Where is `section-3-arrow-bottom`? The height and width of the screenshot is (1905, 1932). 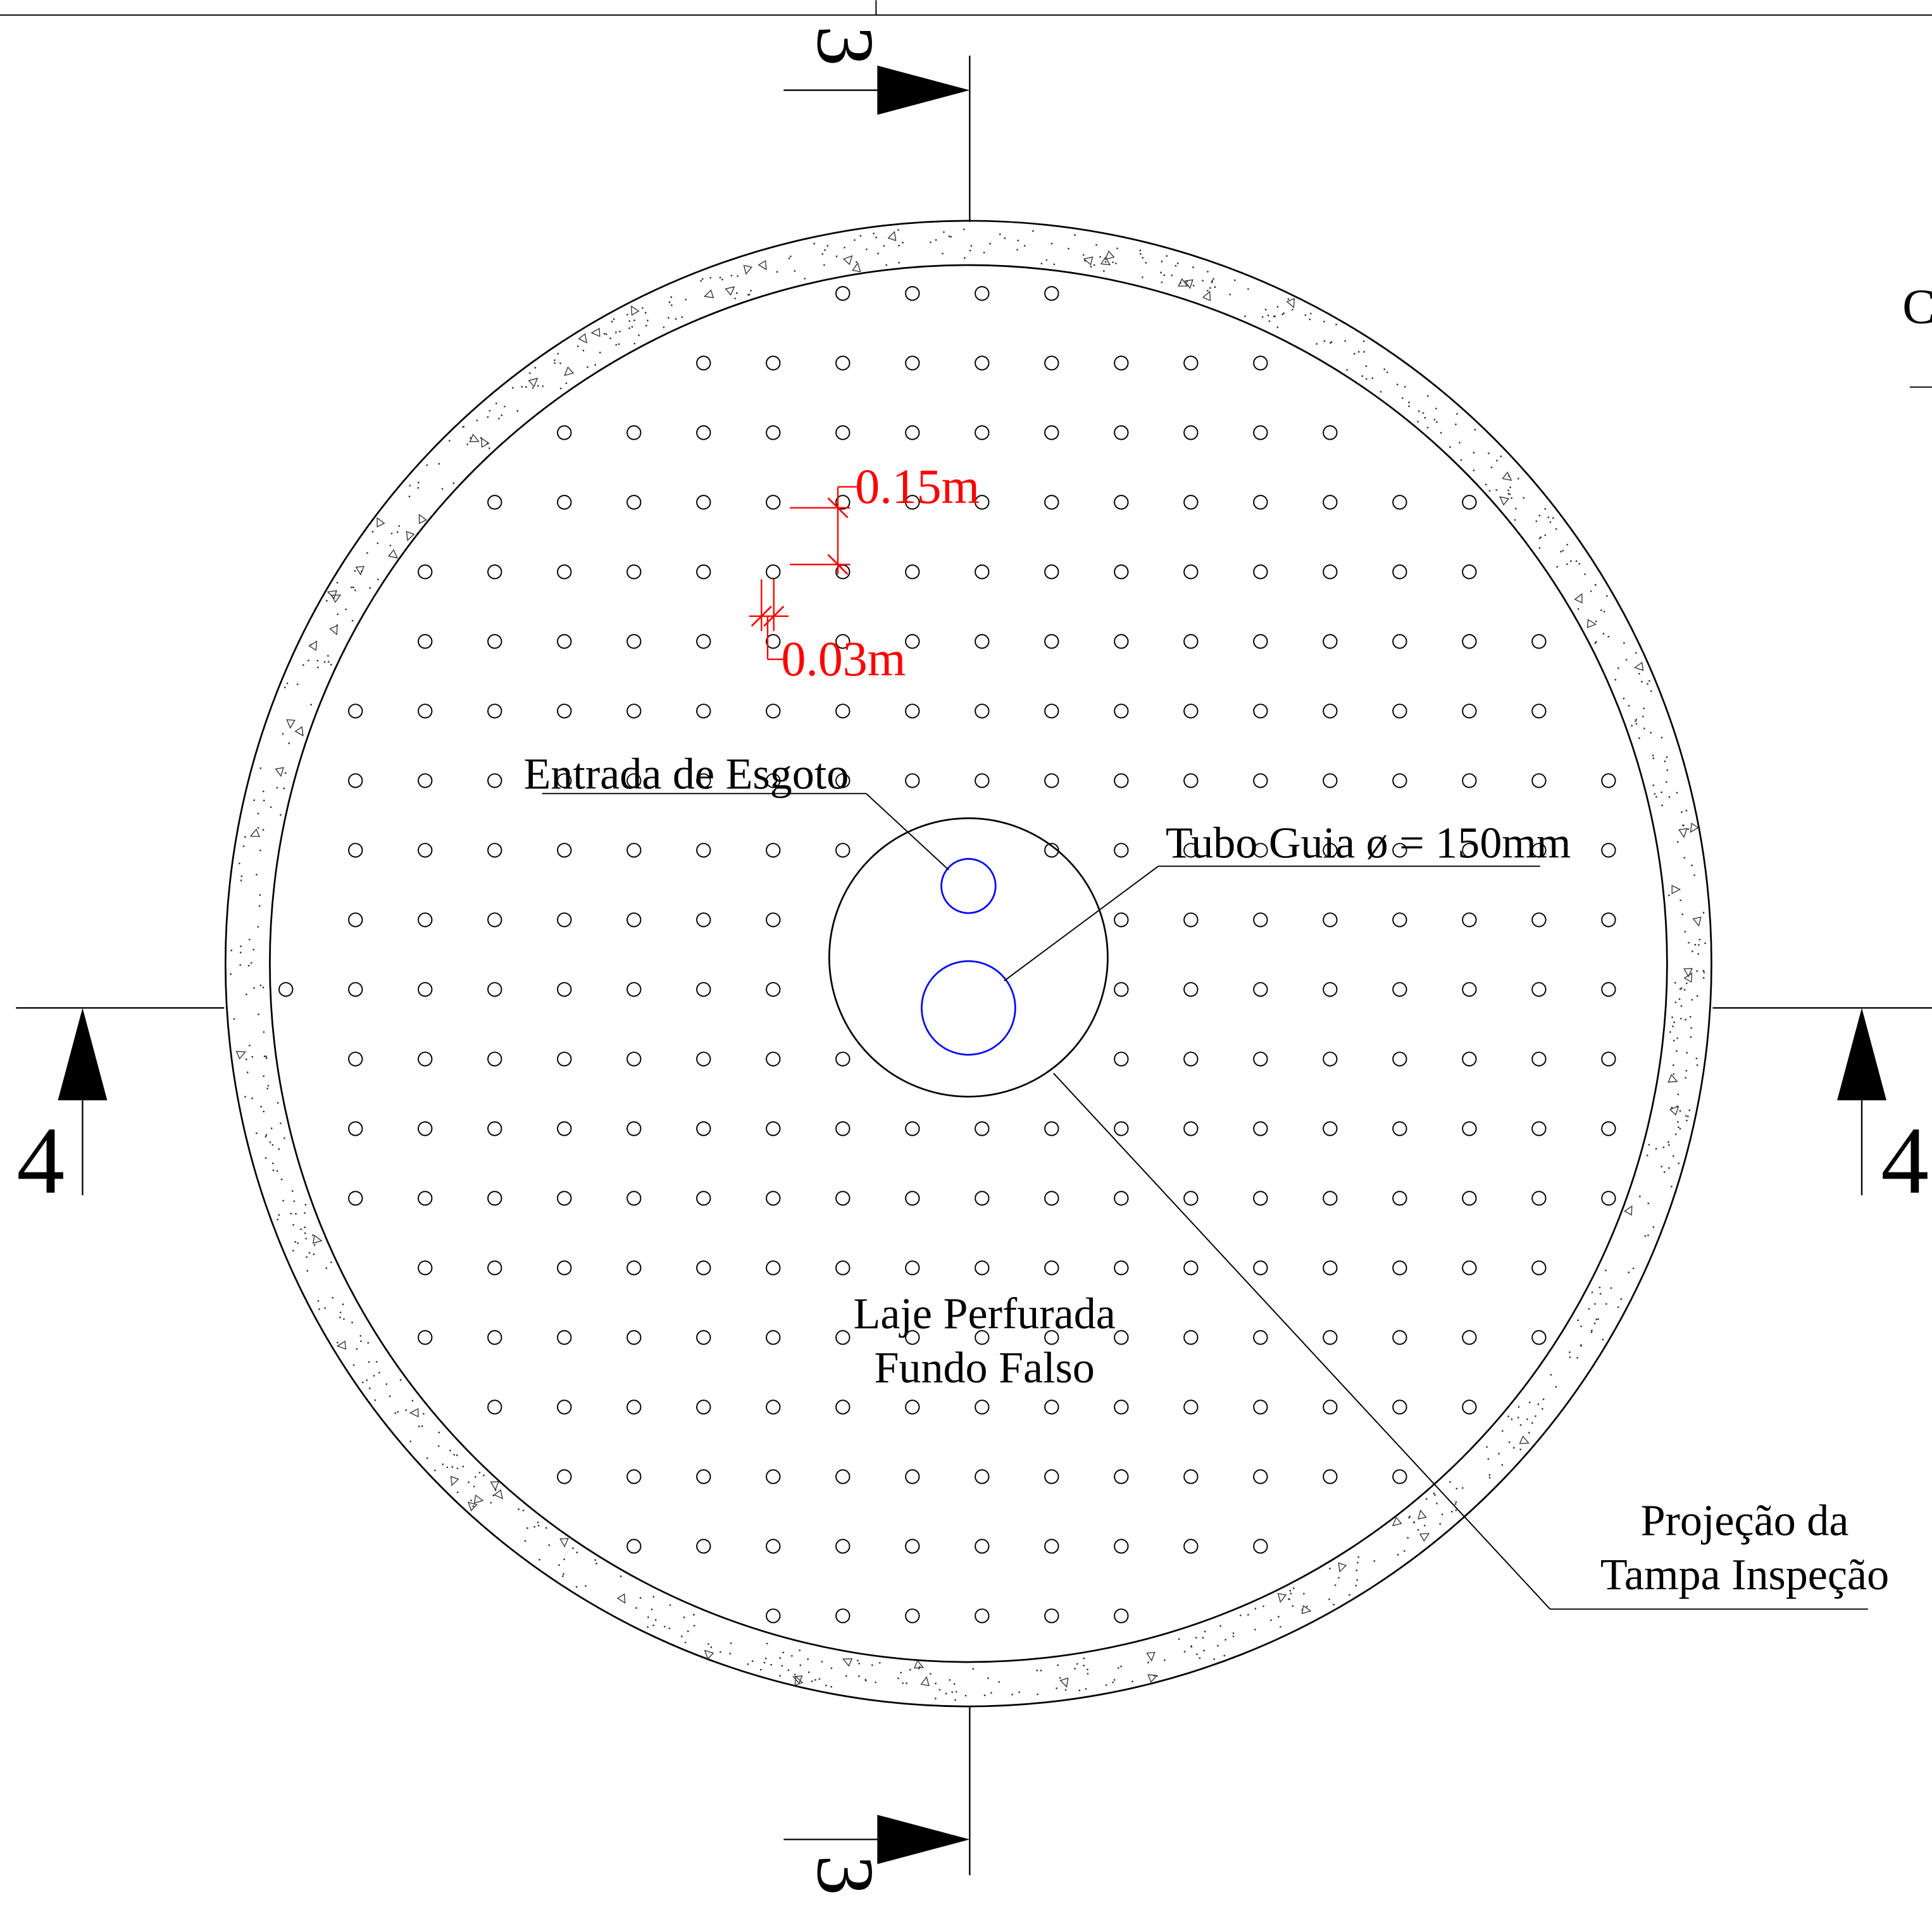 section-3-arrow-bottom is located at coordinates (924, 1840).